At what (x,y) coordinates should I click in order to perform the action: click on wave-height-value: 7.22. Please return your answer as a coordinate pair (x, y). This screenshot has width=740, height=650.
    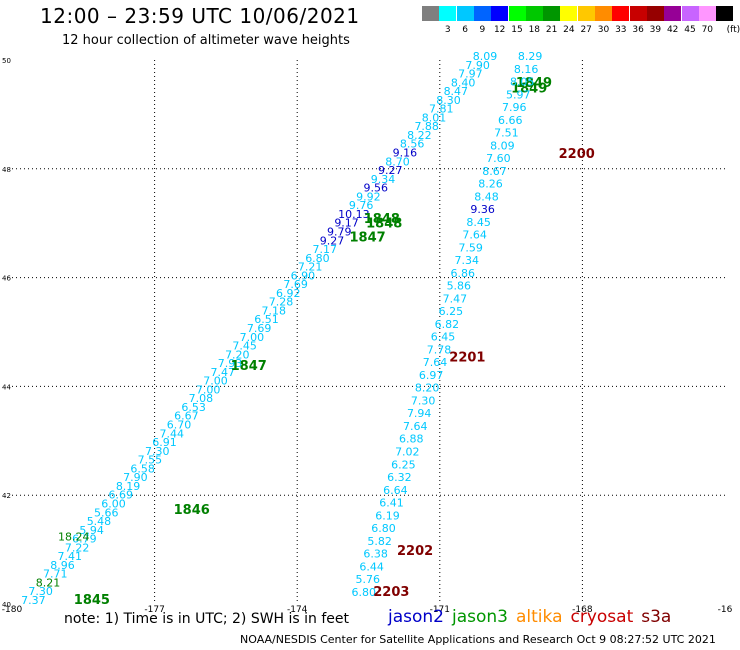
    Looking at the image, I should click on (77, 547).